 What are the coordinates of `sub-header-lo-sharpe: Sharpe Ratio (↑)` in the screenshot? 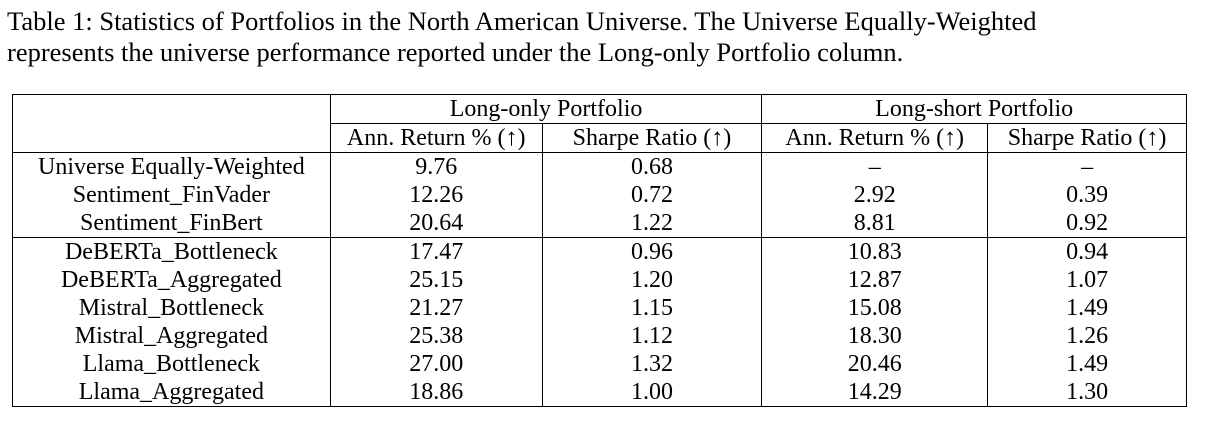 It's located at (651, 138).